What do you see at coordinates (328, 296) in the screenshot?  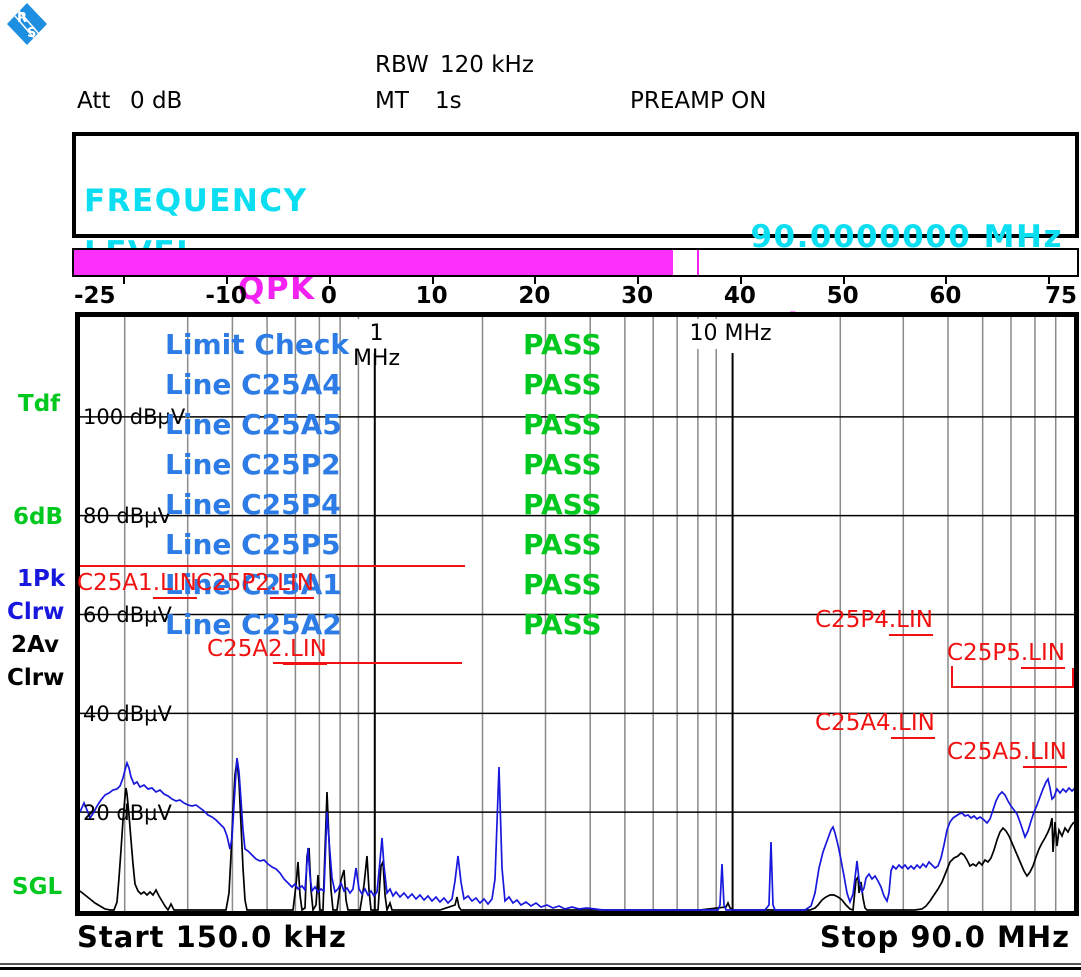 I see `bargraph-scale-label: 0` at bounding box center [328, 296].